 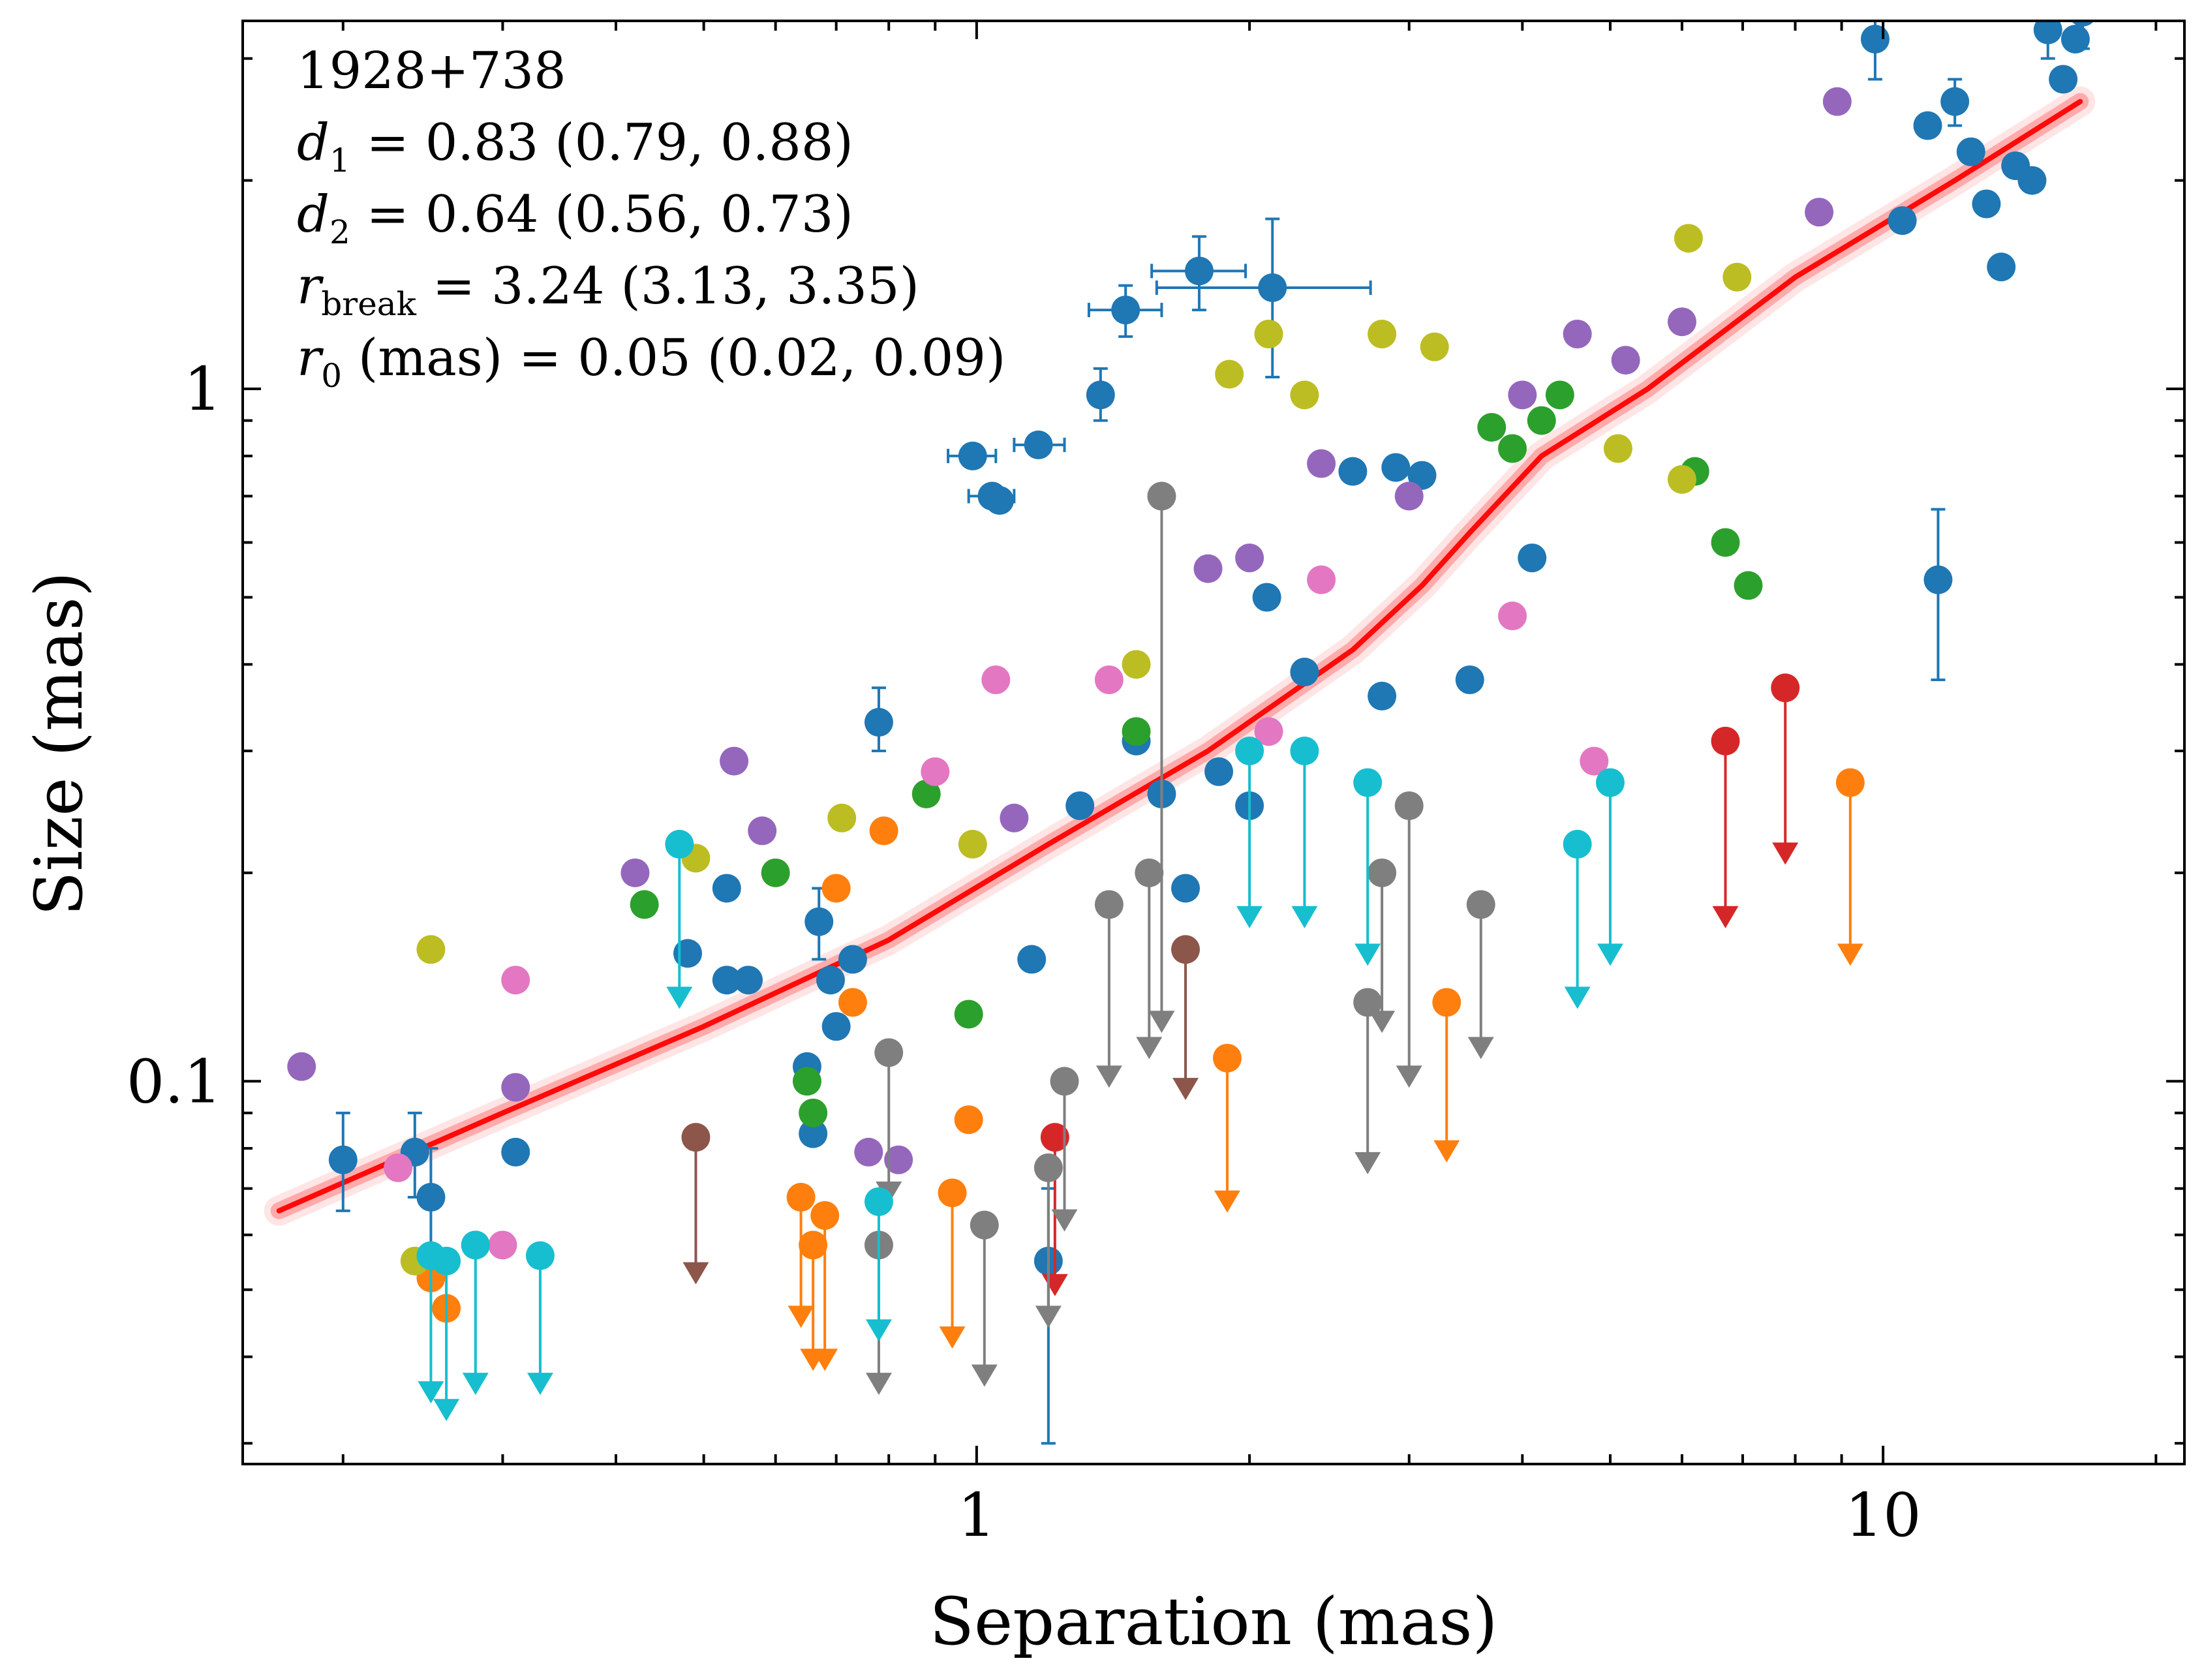 I want to click on x-tick-label: 1, so click(x=977, y=1515).